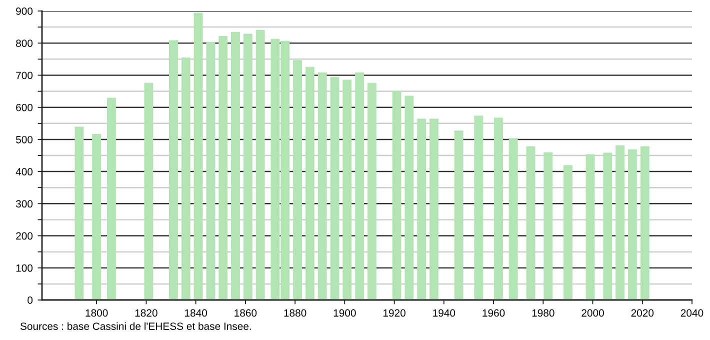 The height and width of the screenshot is (340, 710). Describe the element at coordinates (24, 268) in the screenshot. I see `y-tick-label: 100` at that location.